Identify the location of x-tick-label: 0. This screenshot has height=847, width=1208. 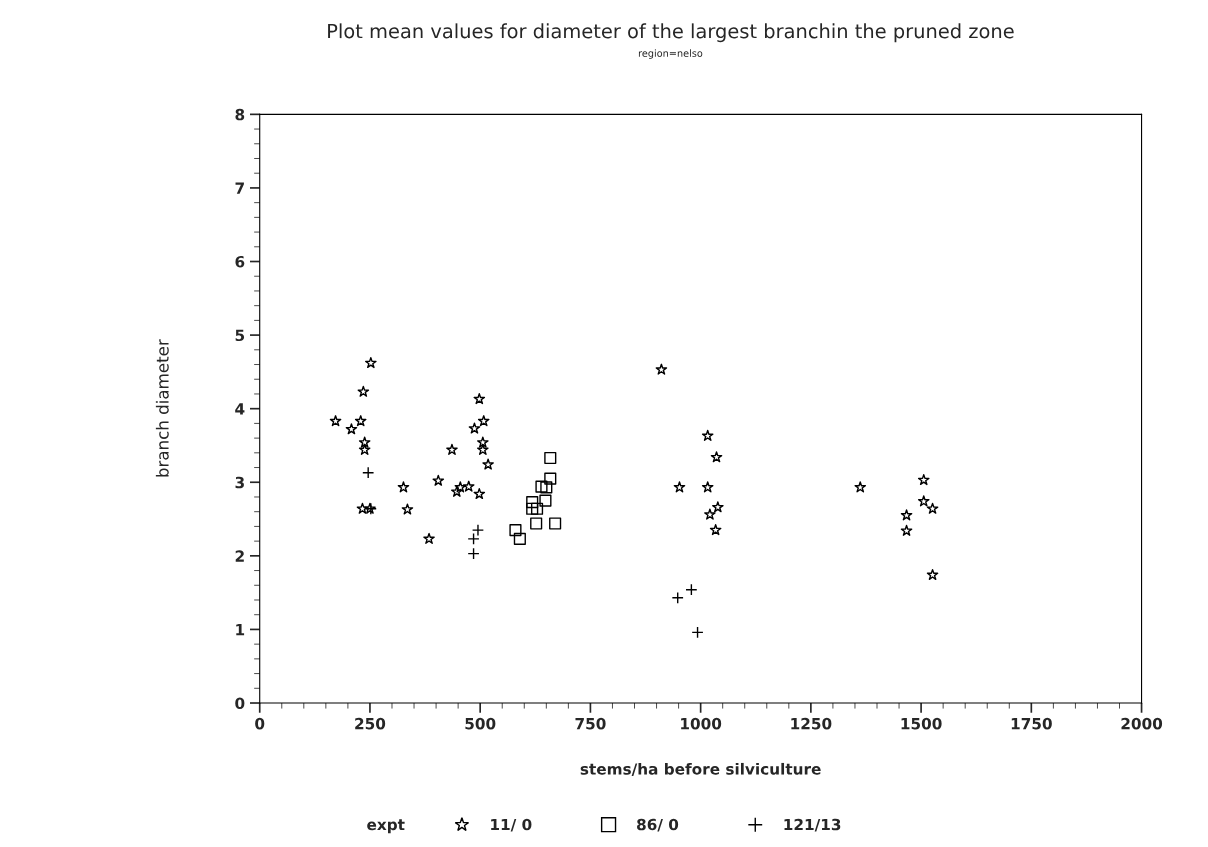
(260, 723).